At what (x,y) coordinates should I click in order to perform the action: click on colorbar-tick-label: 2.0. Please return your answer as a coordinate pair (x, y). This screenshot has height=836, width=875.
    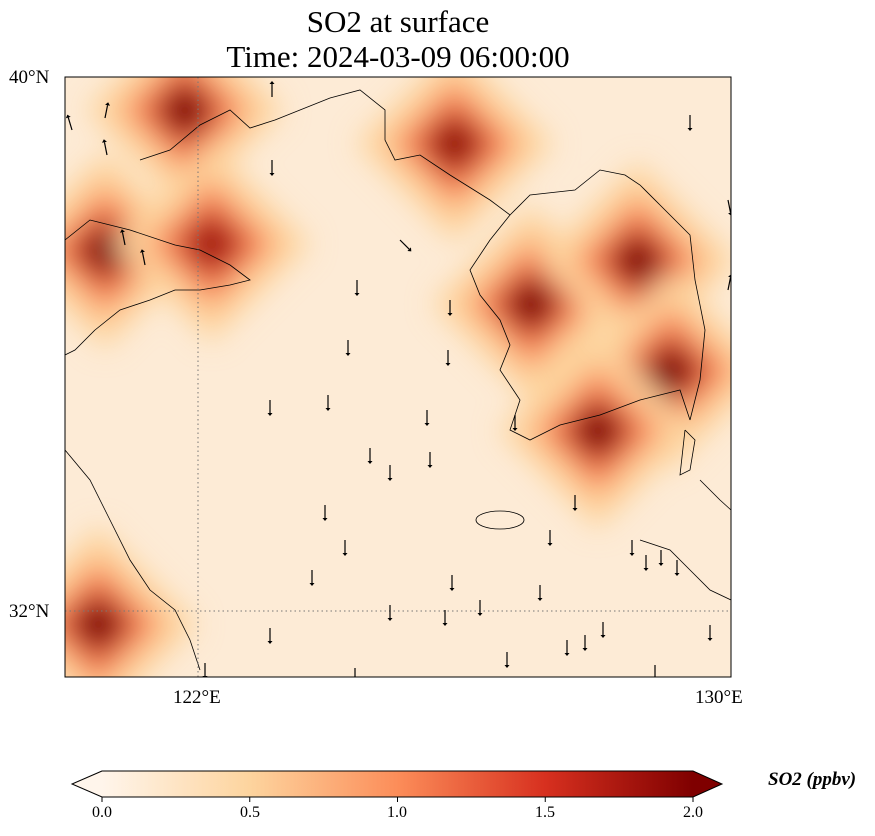
    Looking at the image, I should click on (693, 812).